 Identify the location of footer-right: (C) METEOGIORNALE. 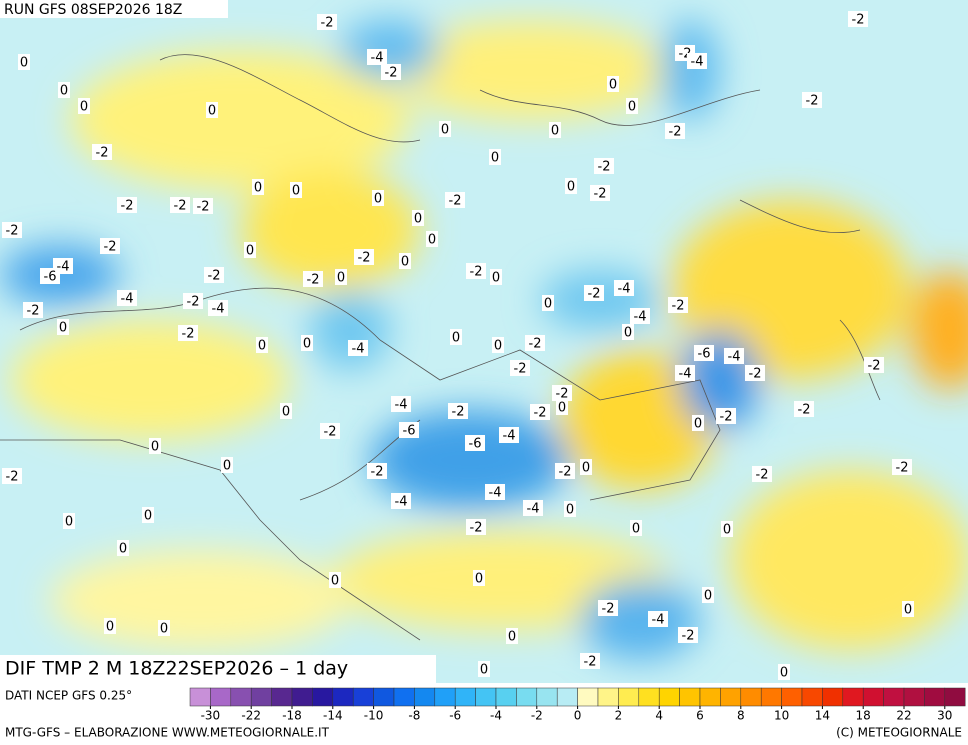
(899, 733).